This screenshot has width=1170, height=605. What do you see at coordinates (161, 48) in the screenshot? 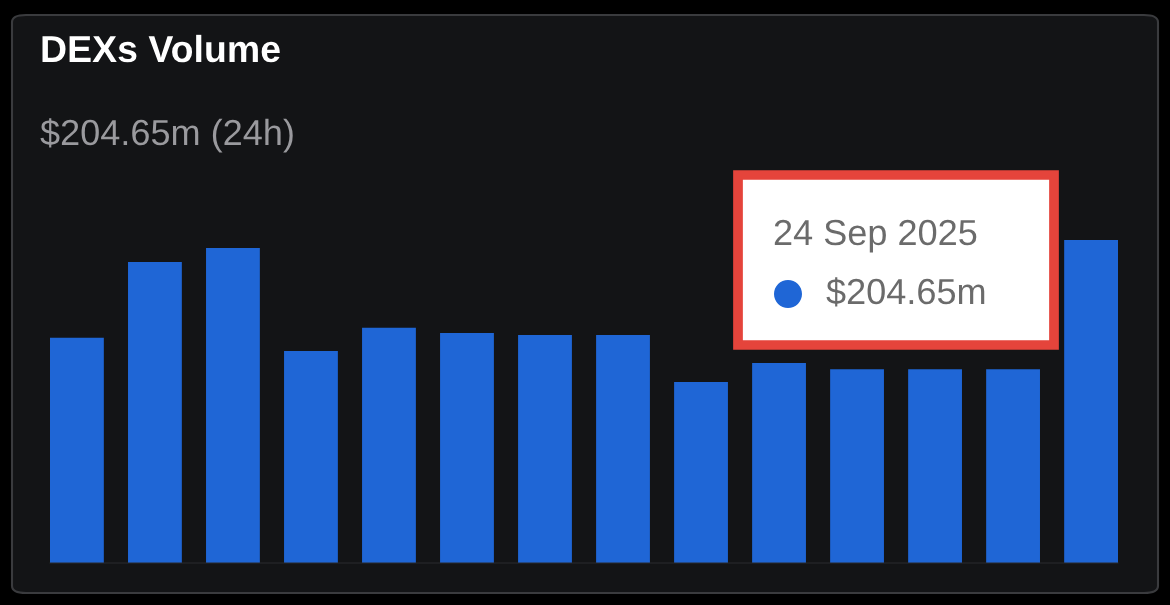
I see `chart-title: DEXs Volume` at bounding box center [161, 48].